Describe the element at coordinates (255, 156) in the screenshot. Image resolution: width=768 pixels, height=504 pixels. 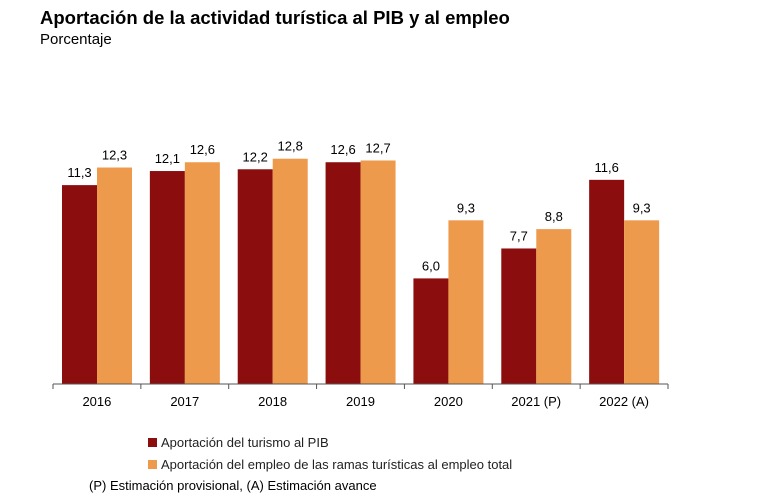
I see `value-label-pib-2: 12,2` at that location.